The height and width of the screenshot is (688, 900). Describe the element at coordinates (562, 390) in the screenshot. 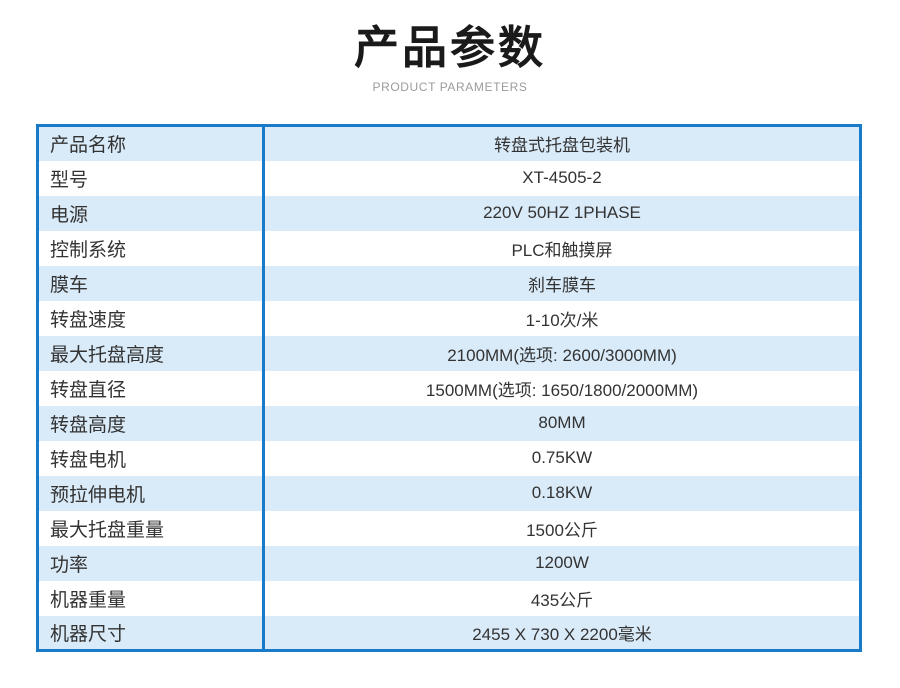

I see `param-value: 1500MM(选项: 1650/1800/2000MM)` at that location.